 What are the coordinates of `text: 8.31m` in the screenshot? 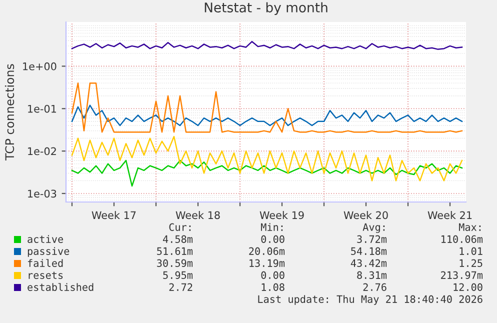 It's located at (372, 275).